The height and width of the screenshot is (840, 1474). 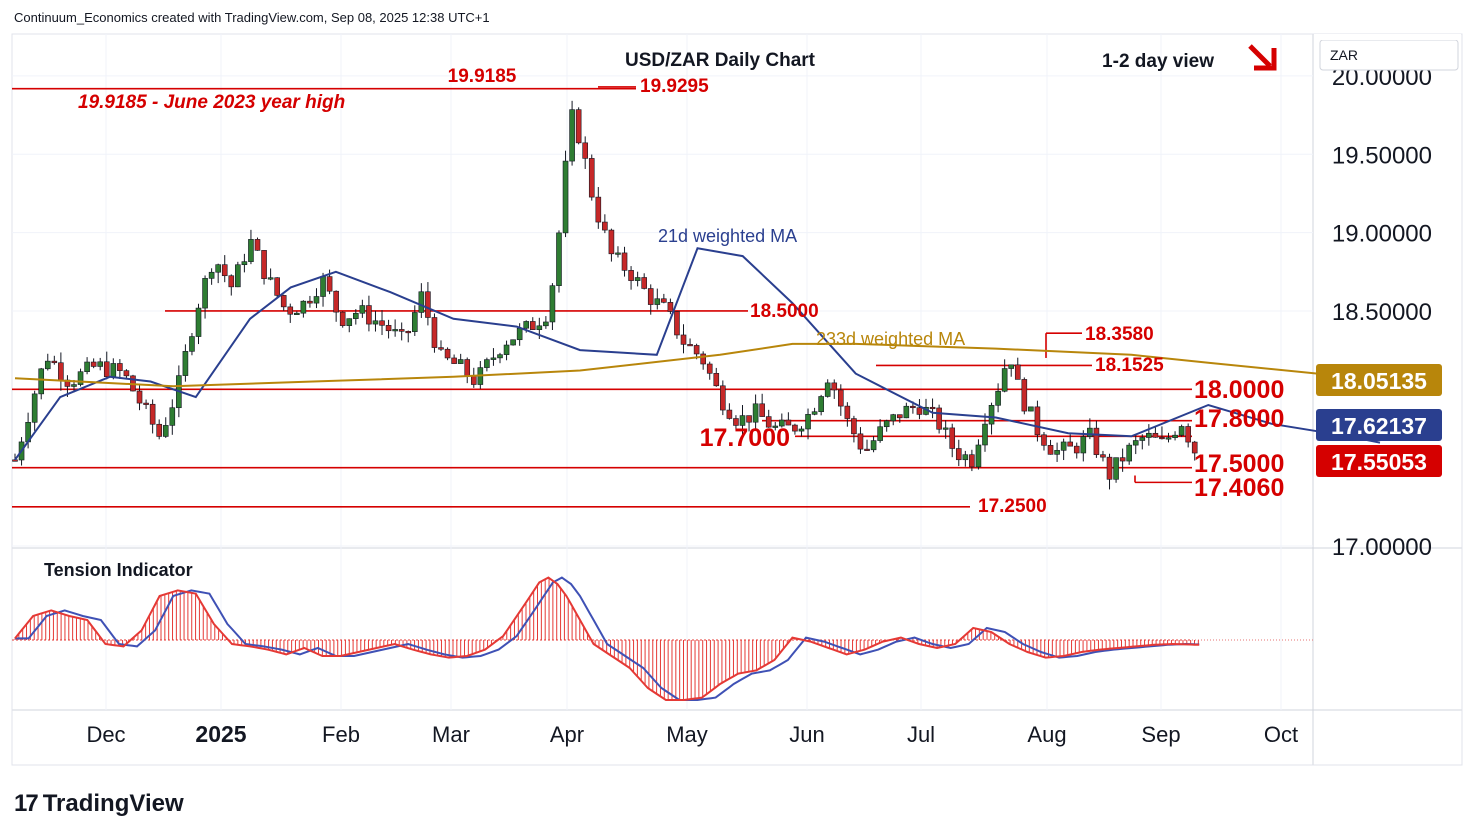 What do you see at coordinates (1158, 61) in the screenshot?
I see `view-label: 1-2 day view` at bounding box center [1158, 61].